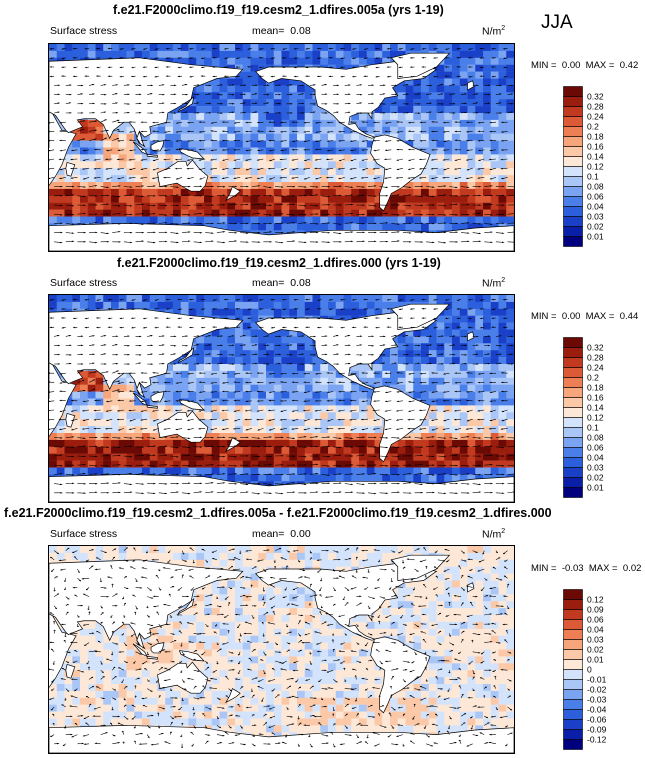 The height and width of the screenshot is (758, 645). I want to click on colorbar-1-tick-label: 0.14, so click(595, 157).